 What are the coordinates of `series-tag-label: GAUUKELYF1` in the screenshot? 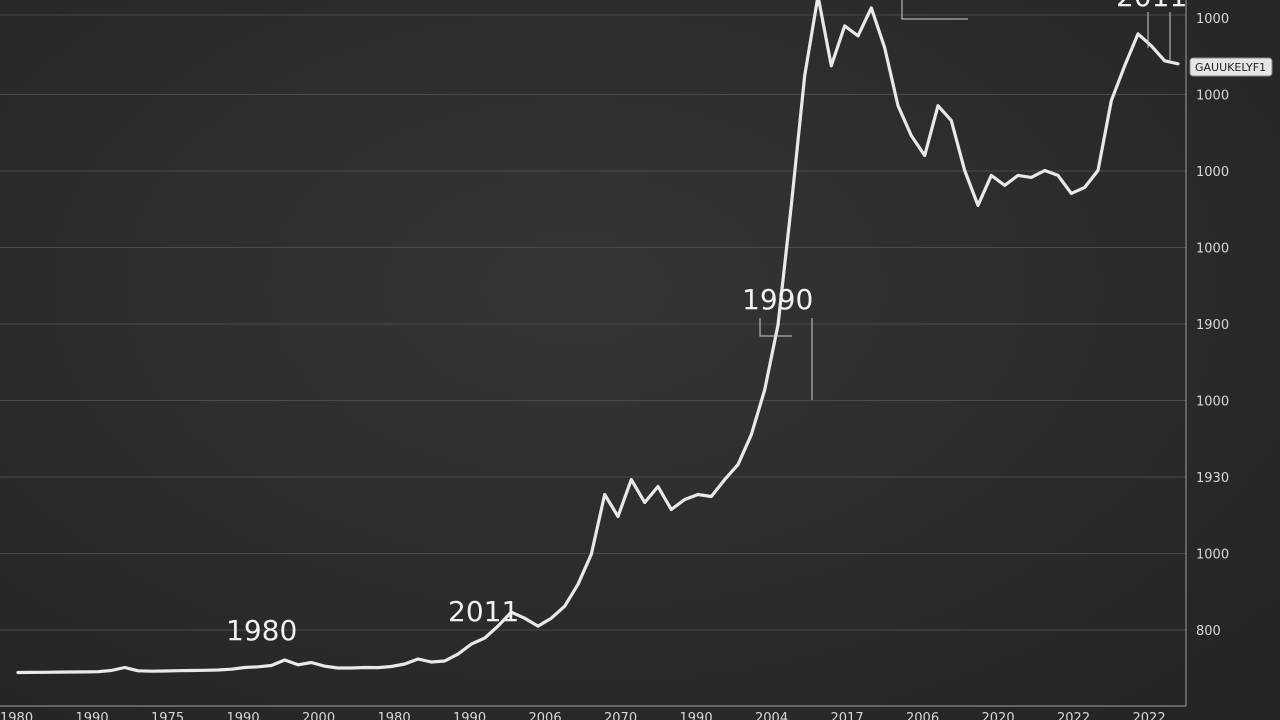 It's located at (1230, 67).